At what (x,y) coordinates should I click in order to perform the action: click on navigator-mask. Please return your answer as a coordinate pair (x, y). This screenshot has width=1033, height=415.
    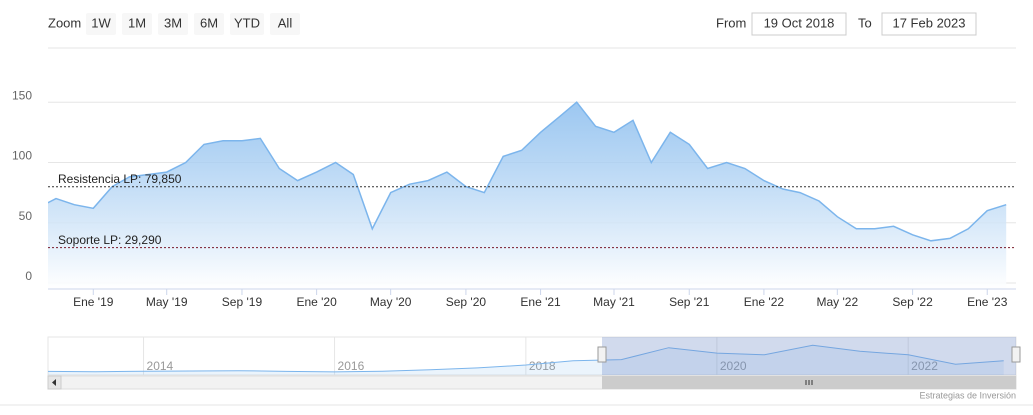
    Looking at the image, I should click on (809, 356).